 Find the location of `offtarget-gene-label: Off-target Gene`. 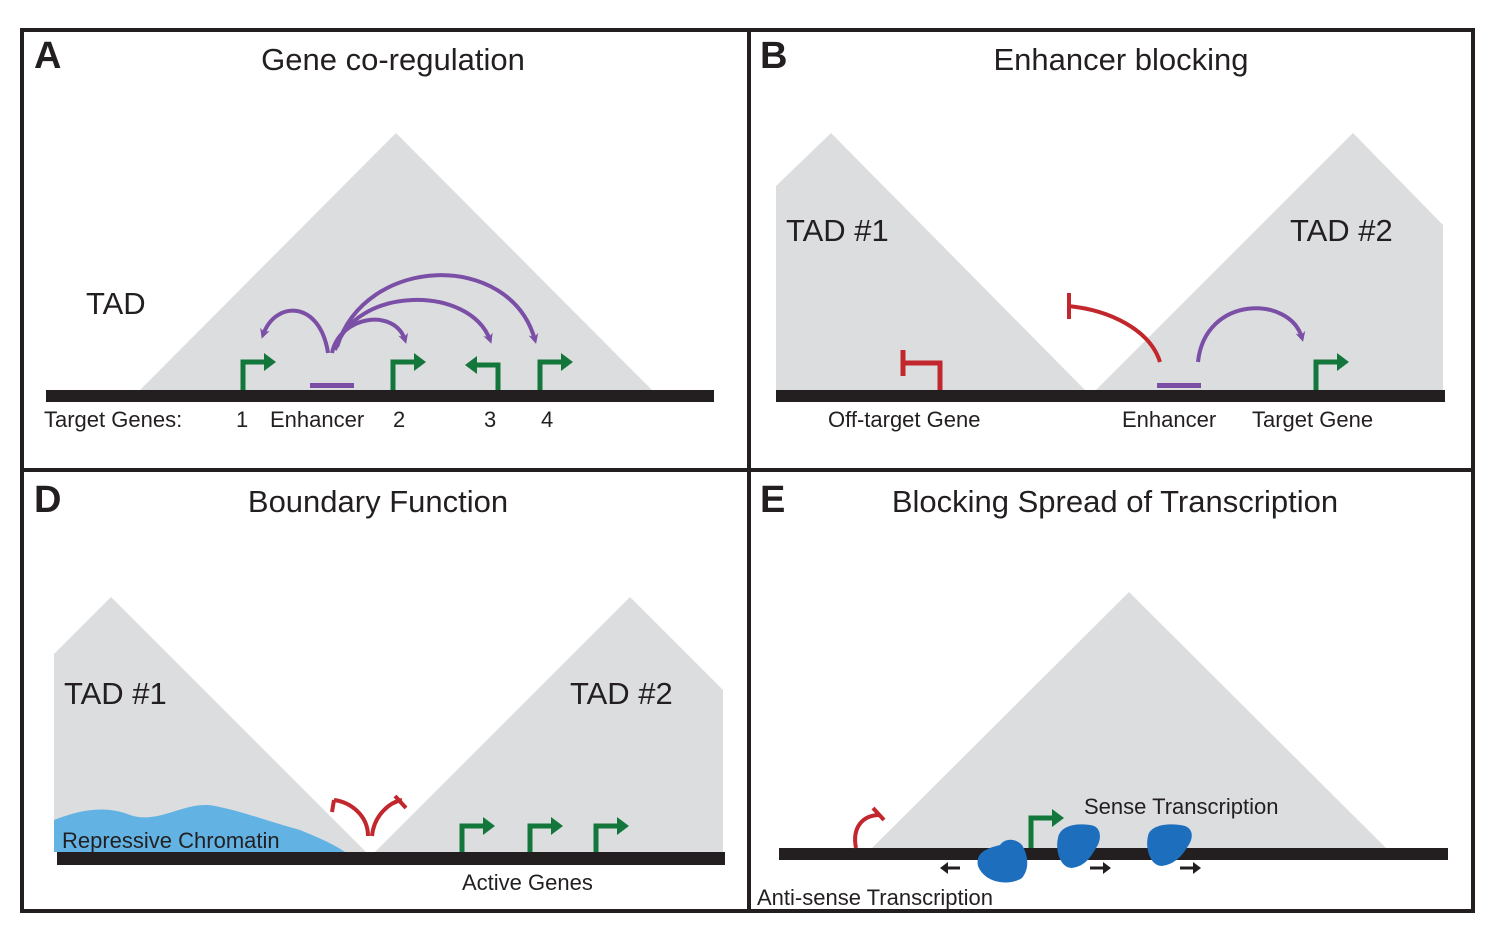

offtarget-gene-label: Off-target Gene is located at coordinates (904, 419).